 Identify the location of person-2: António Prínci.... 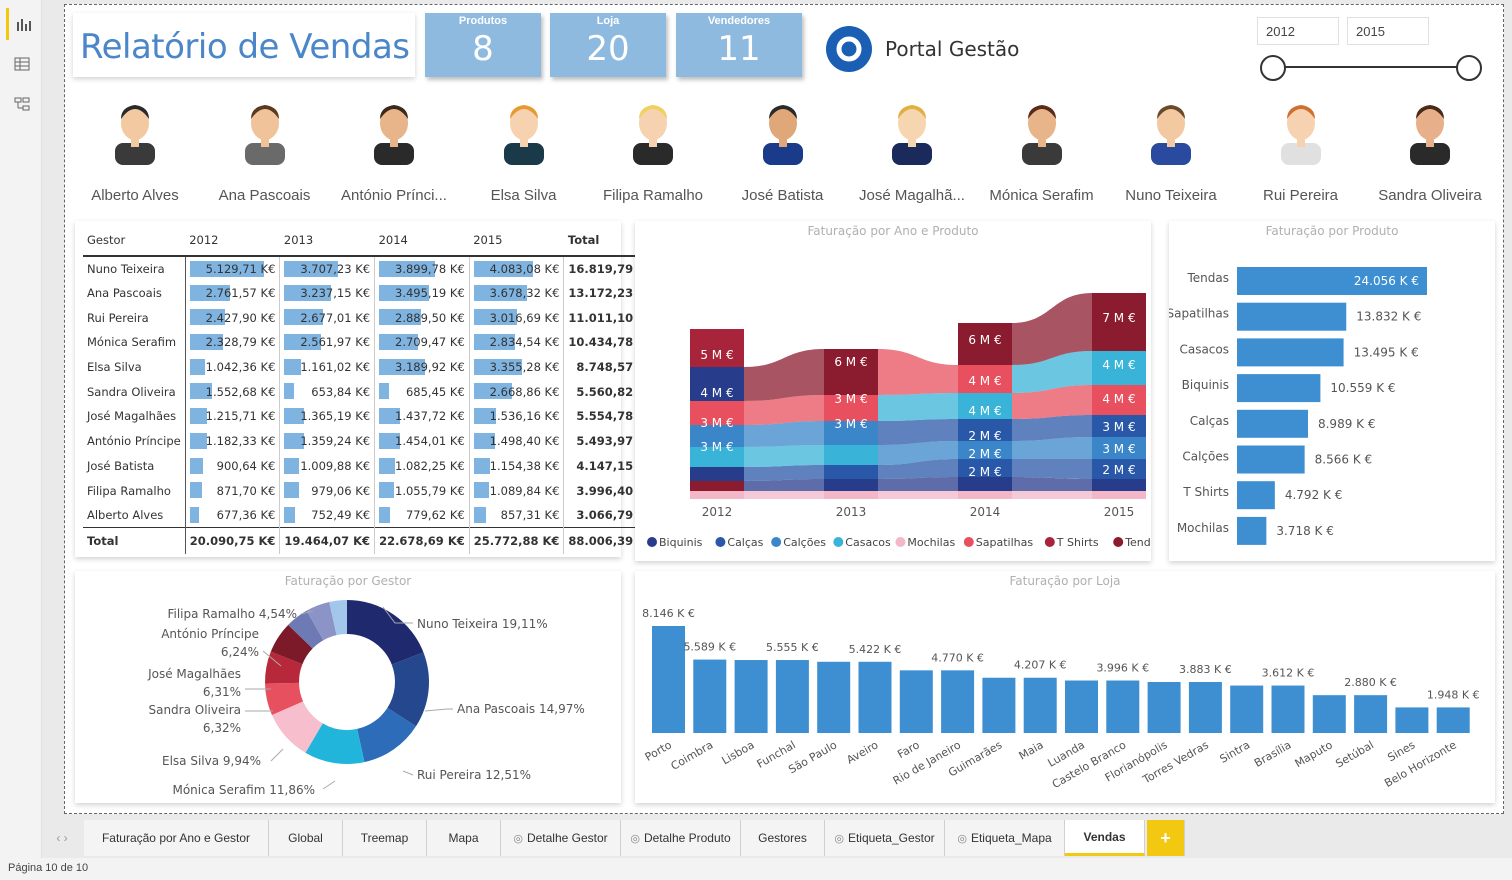
(394, 149).